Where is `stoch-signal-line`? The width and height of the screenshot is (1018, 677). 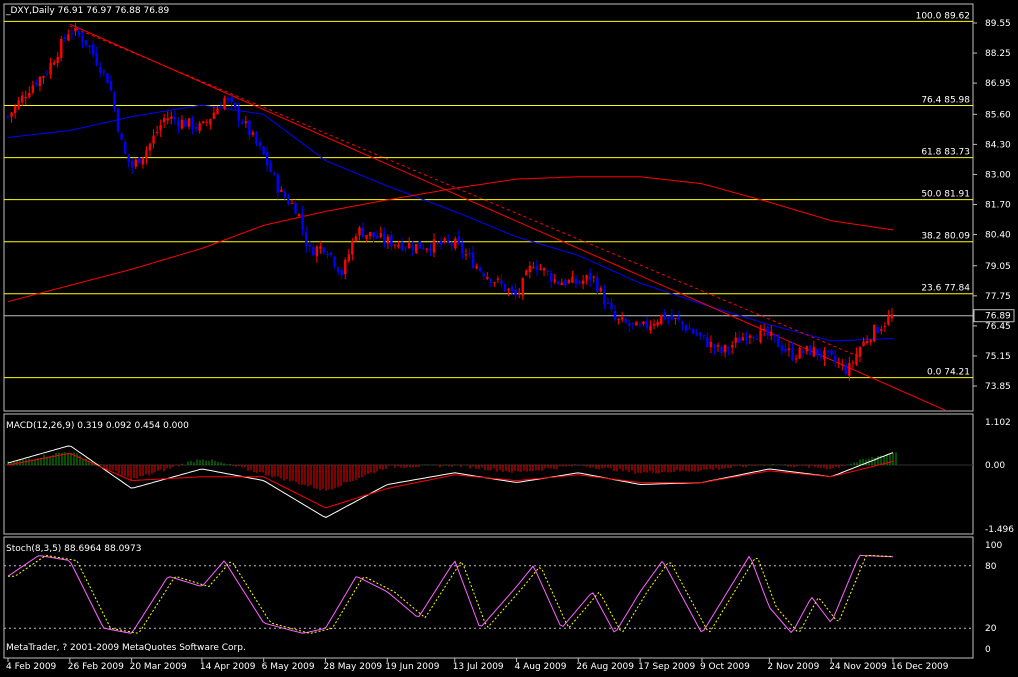 stoch-signal-line is located at coordinates (451, 594).